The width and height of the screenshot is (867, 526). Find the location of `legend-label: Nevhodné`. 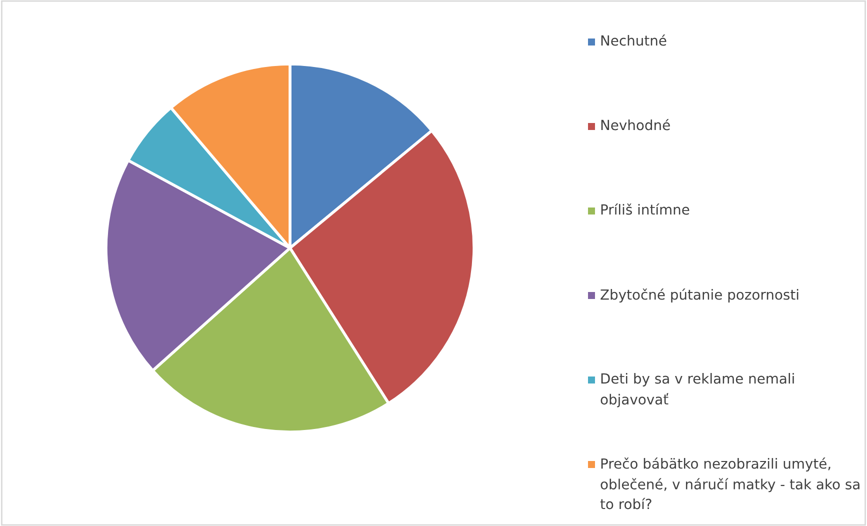

legend-label: Nevhodné is located at coordinates (635, 124).